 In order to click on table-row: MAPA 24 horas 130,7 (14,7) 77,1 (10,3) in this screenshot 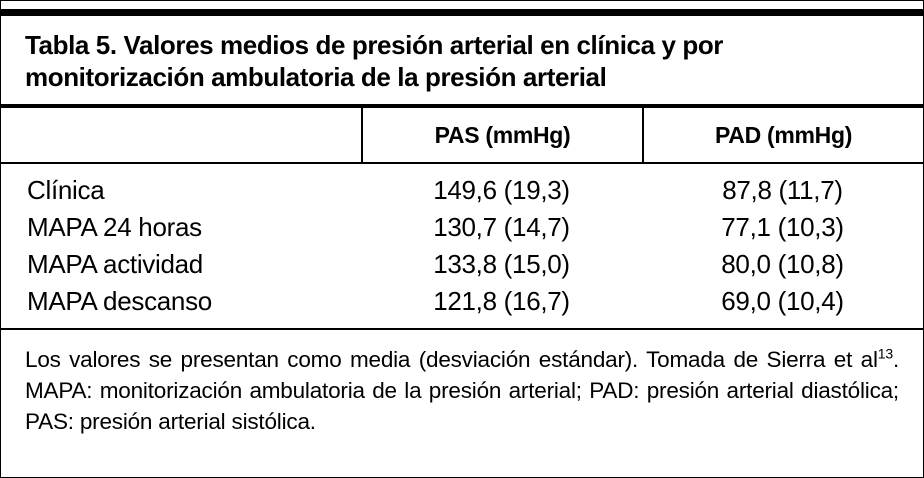, I will do `click(462, 227)`.